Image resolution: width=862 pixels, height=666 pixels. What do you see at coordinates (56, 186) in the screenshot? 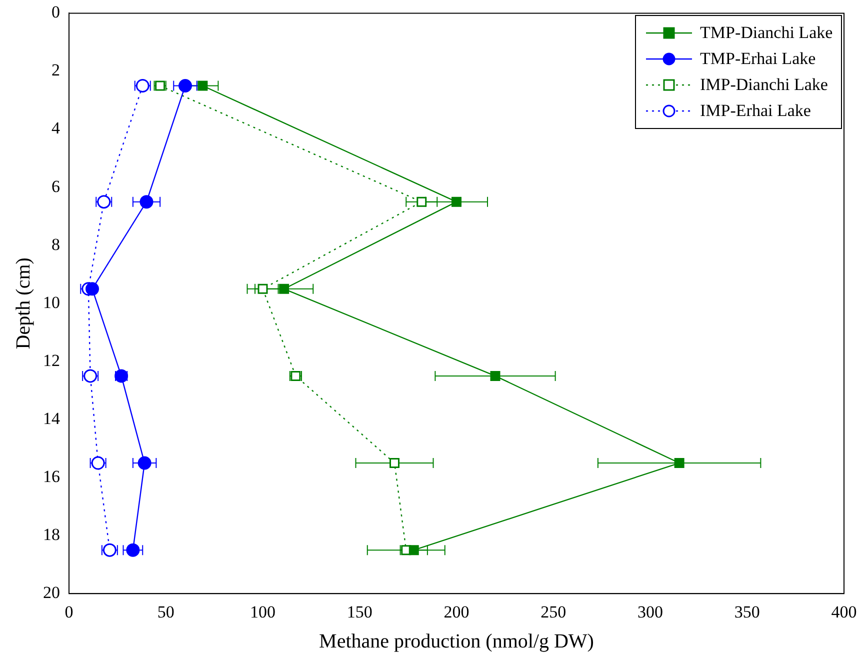
I see `y-tick-label: 6` at bounding box center [56, 186].